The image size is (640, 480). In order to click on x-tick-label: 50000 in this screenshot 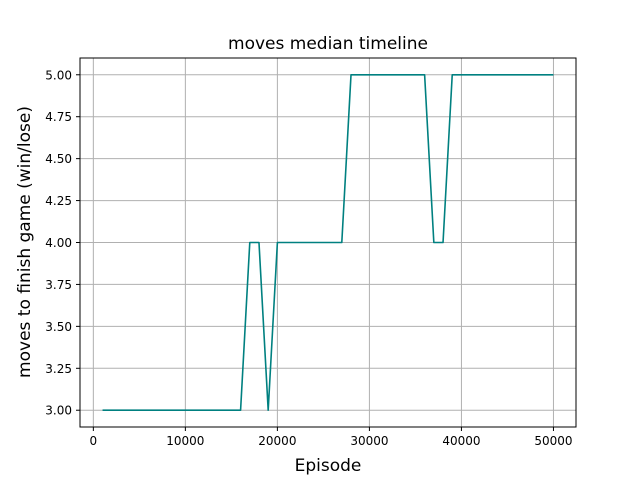, I will do `click(553, 441)`.